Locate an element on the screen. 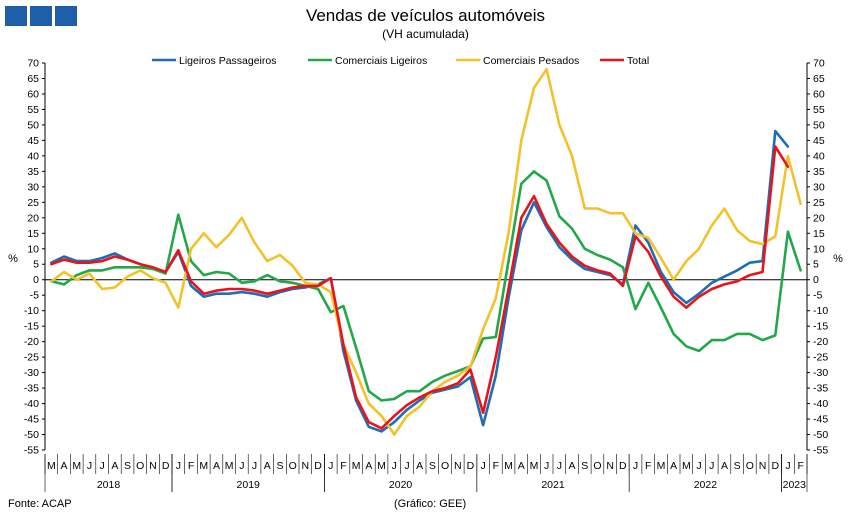  y-tick-label-left: 45 is located at coordinates (33, 141).